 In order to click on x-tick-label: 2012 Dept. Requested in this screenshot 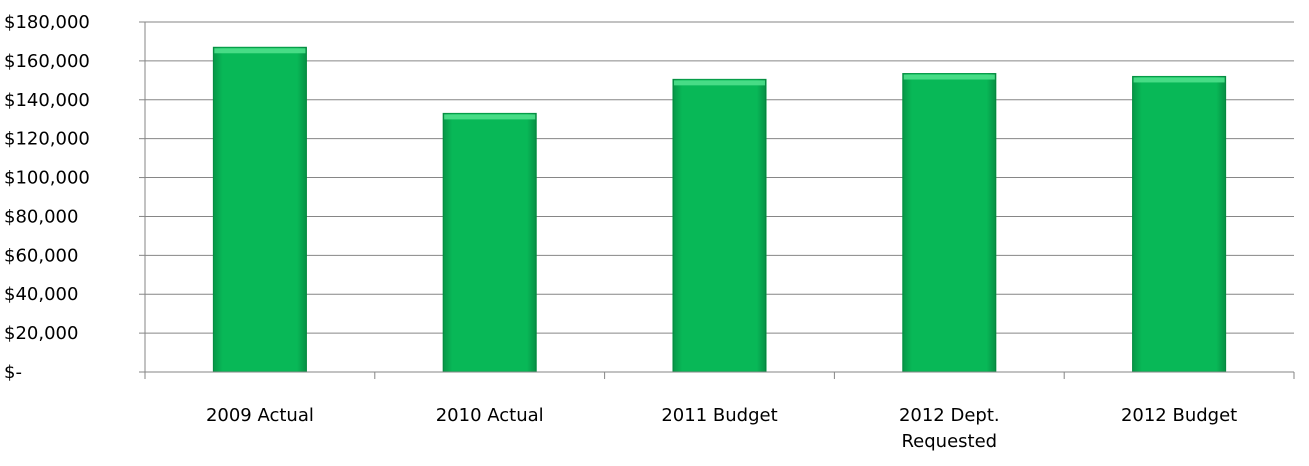, I will do `click(949, 428)`.